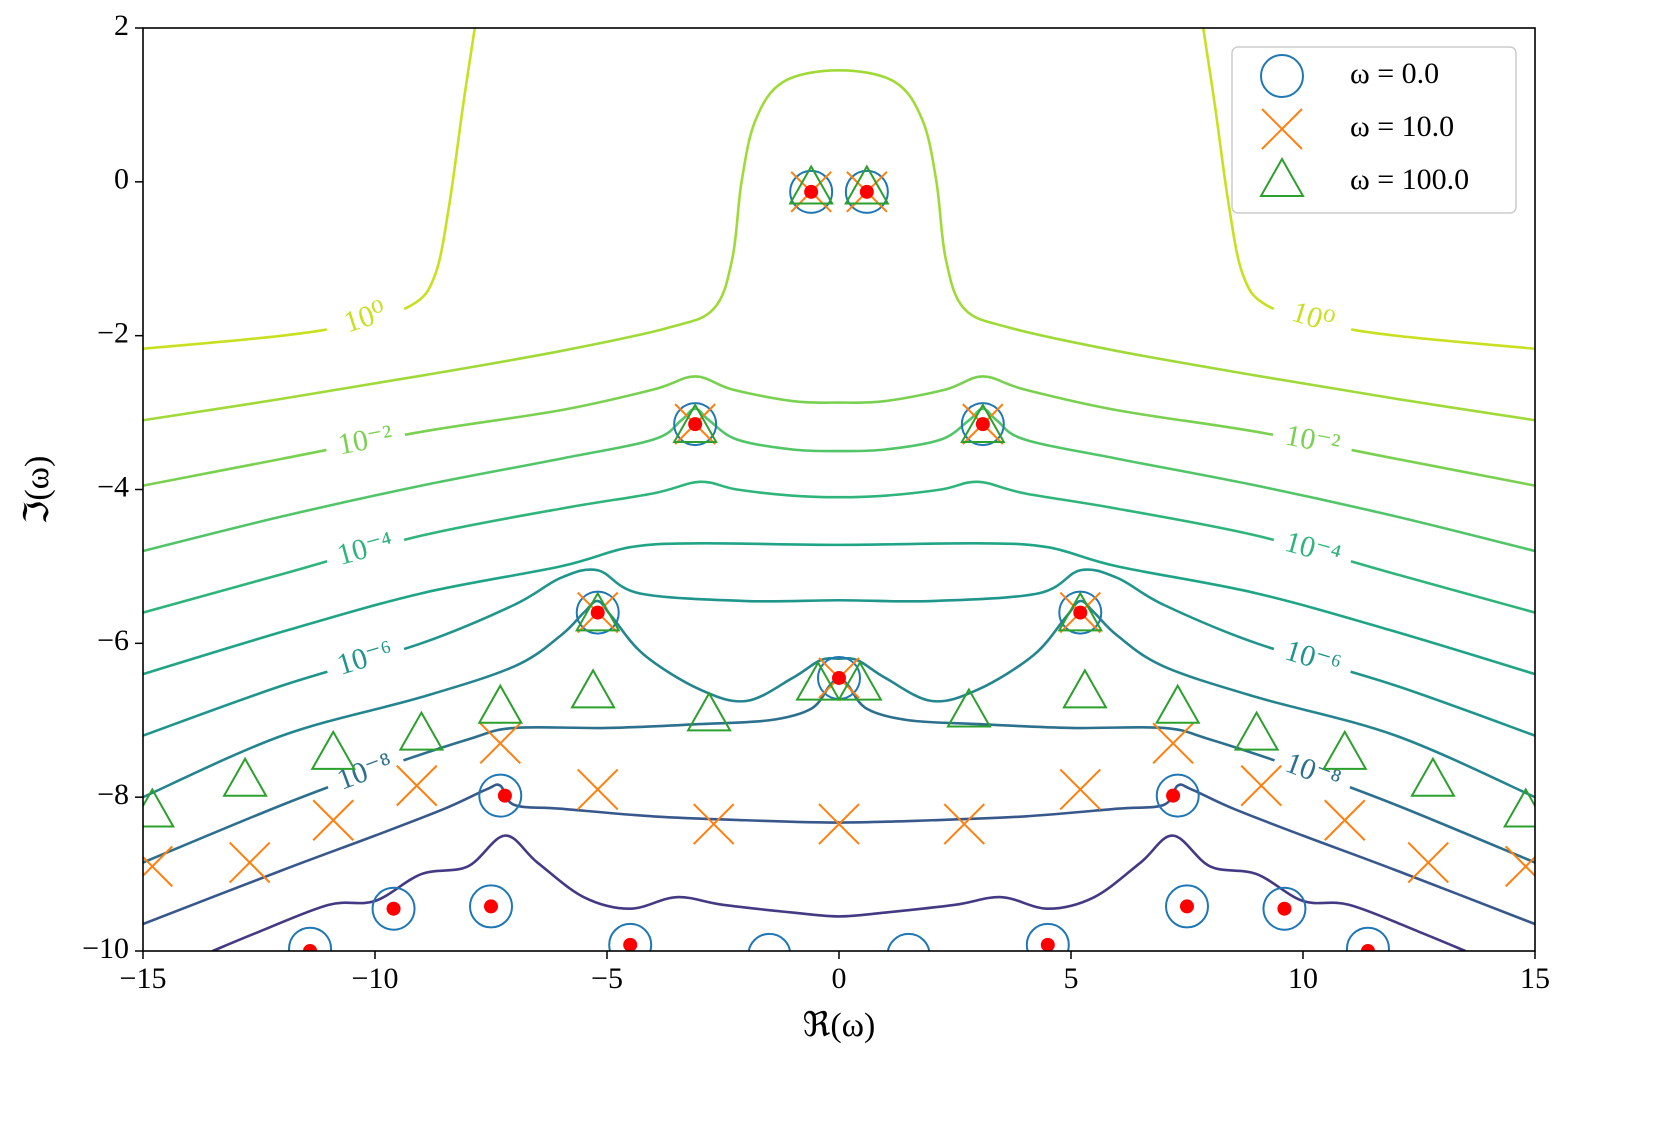  What do you see at coordinates (1535, 978) in the screenshot?
I see `x-tick-label: 15` at bounding box center [1535, 978].